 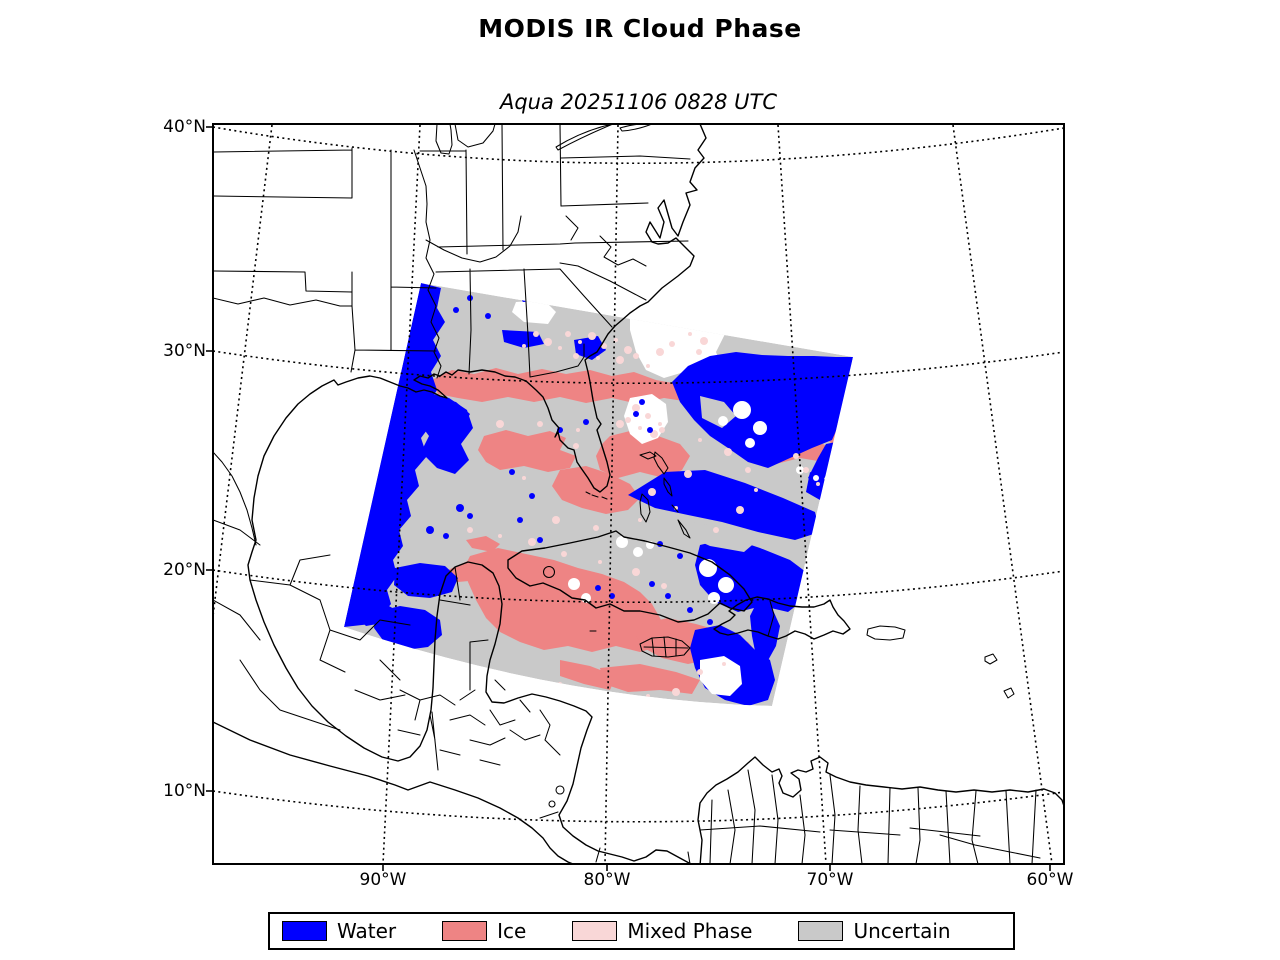 What do you see at coordinates (367, 931) in the screenshot?
I see `legend-label-water: Water` at bounding box center [367, 931].